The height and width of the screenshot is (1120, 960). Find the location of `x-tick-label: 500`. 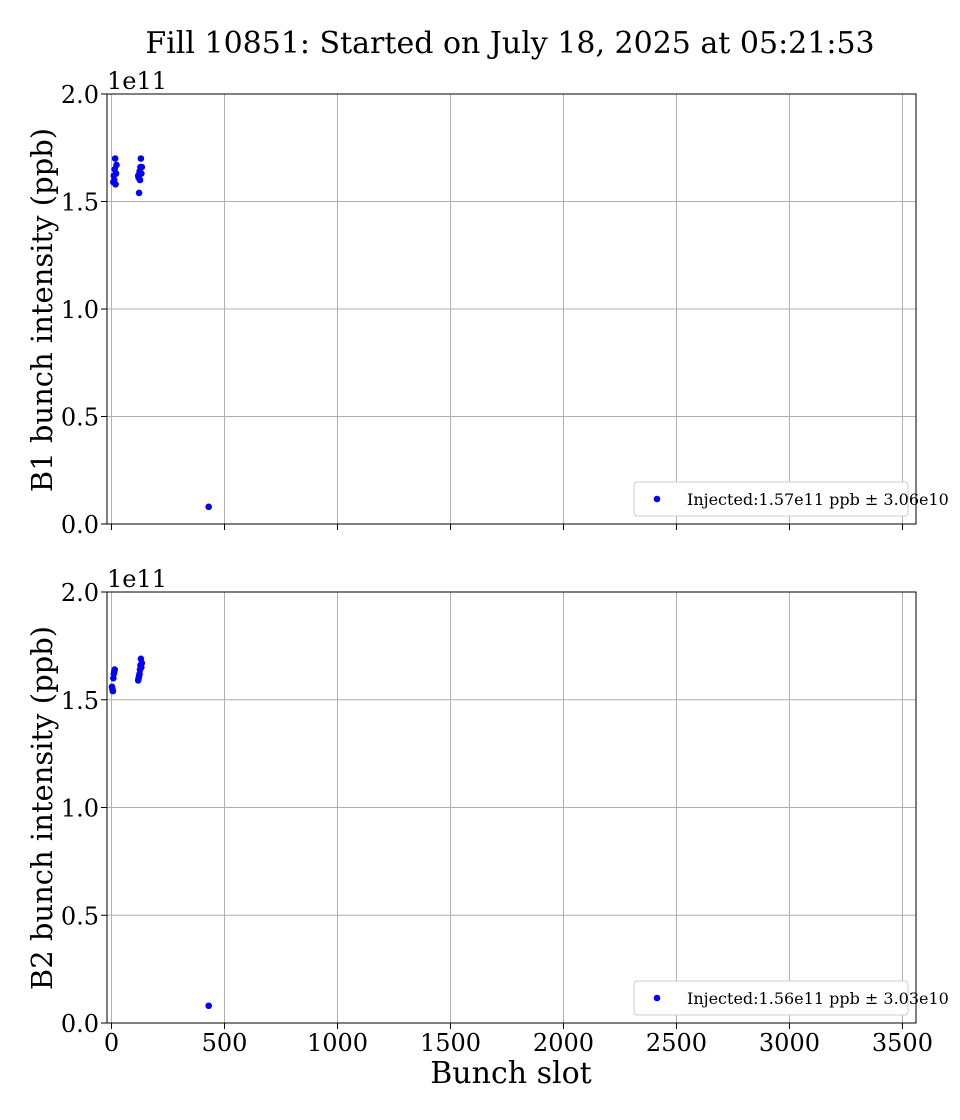

x-tick-label: 500 is located at coordinates (225, 1043).